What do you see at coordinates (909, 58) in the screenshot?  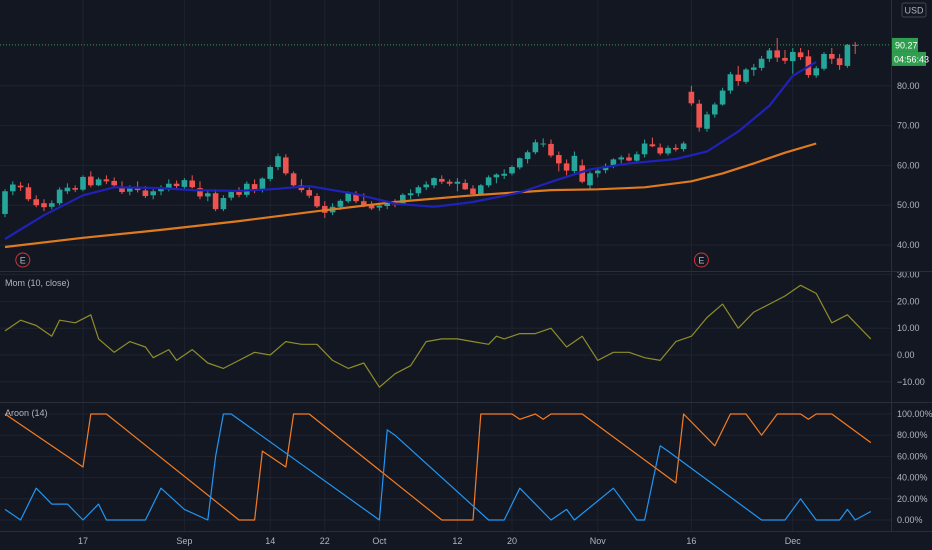 I see `countdown-tag` at bounding box center [909, 58].